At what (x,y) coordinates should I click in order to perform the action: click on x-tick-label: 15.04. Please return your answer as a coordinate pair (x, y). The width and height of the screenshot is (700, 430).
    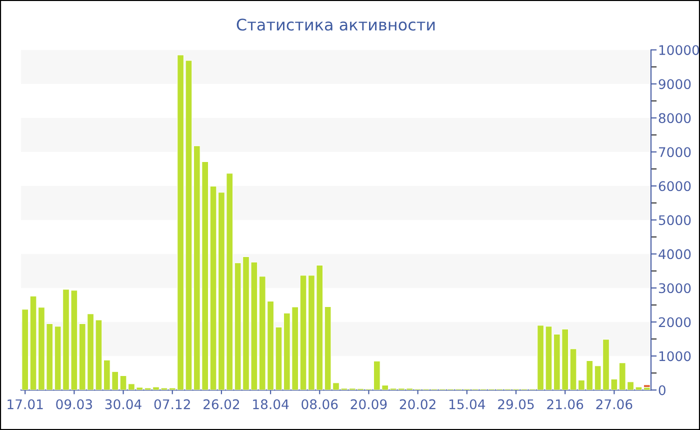
    Looking at the image, I should click on (467, 404).